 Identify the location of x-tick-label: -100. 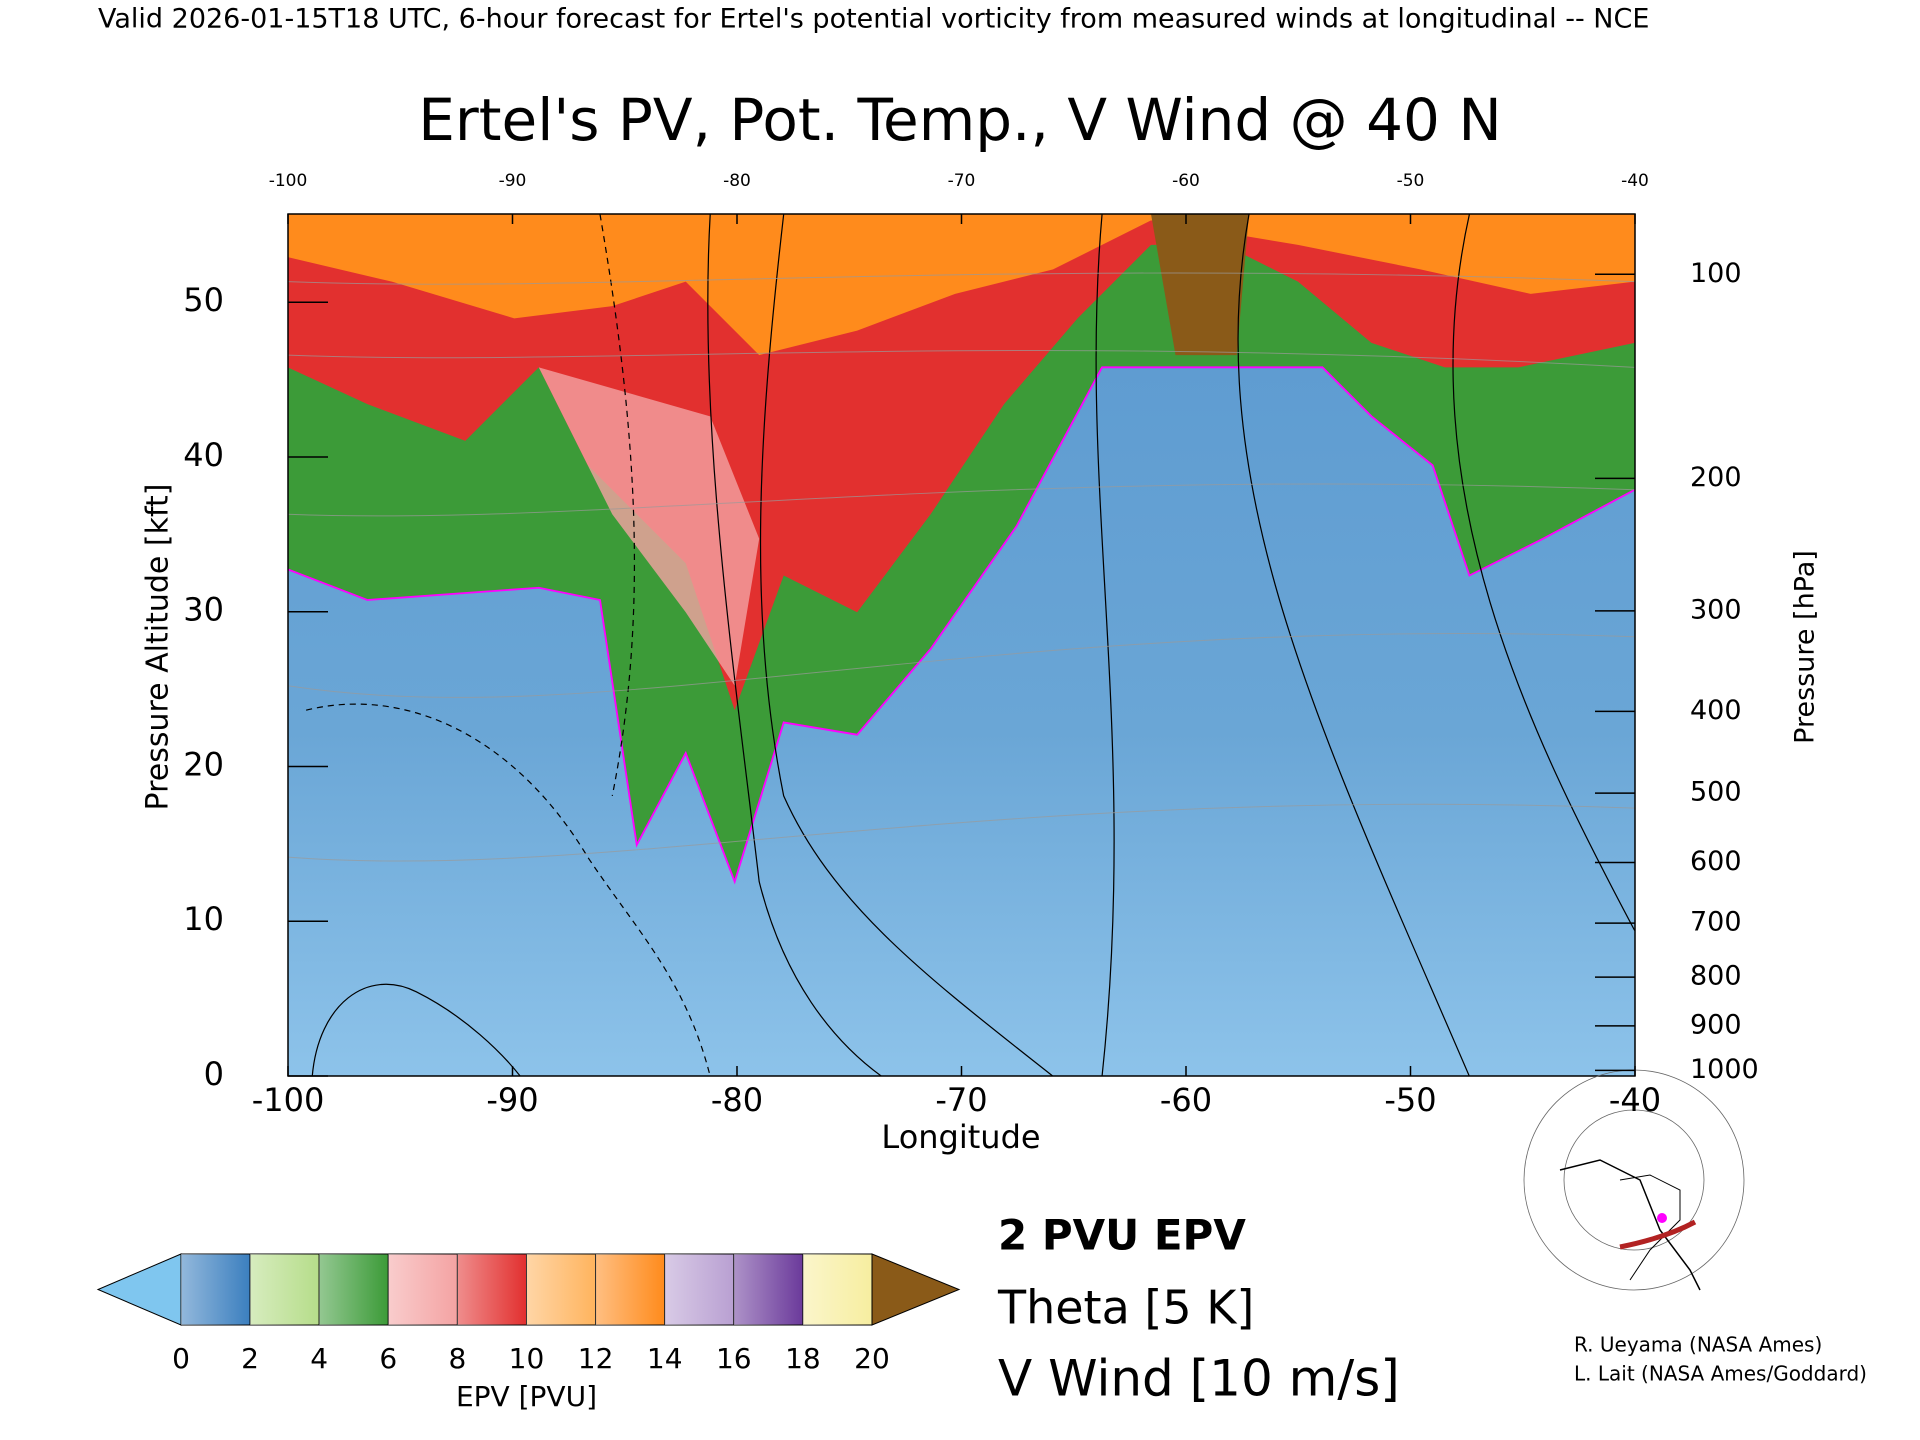
(288, 1100).